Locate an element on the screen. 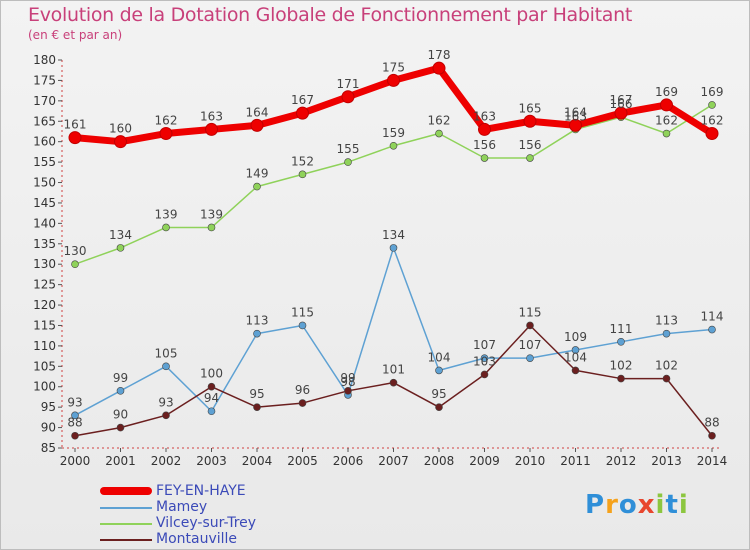 The width and height of the screenshot is (750, 550). proxiti-logo: Proxiti is located at coordinates (637, 505).